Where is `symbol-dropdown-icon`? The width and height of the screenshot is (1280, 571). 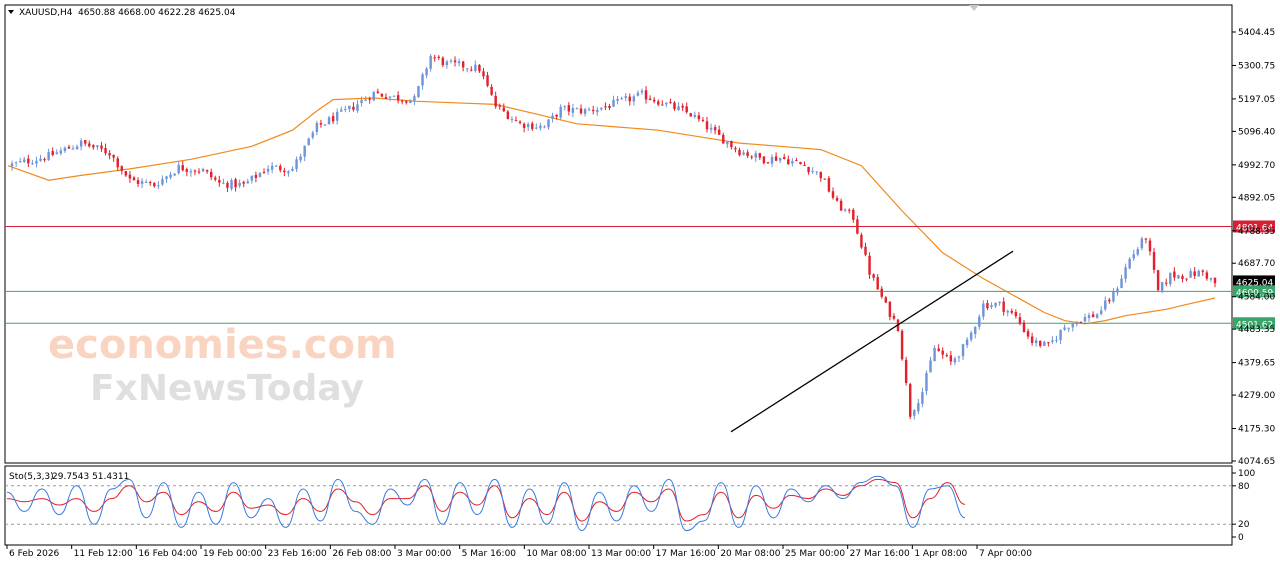
symbol-dropdown-icon is located at coordinates (11, 12).